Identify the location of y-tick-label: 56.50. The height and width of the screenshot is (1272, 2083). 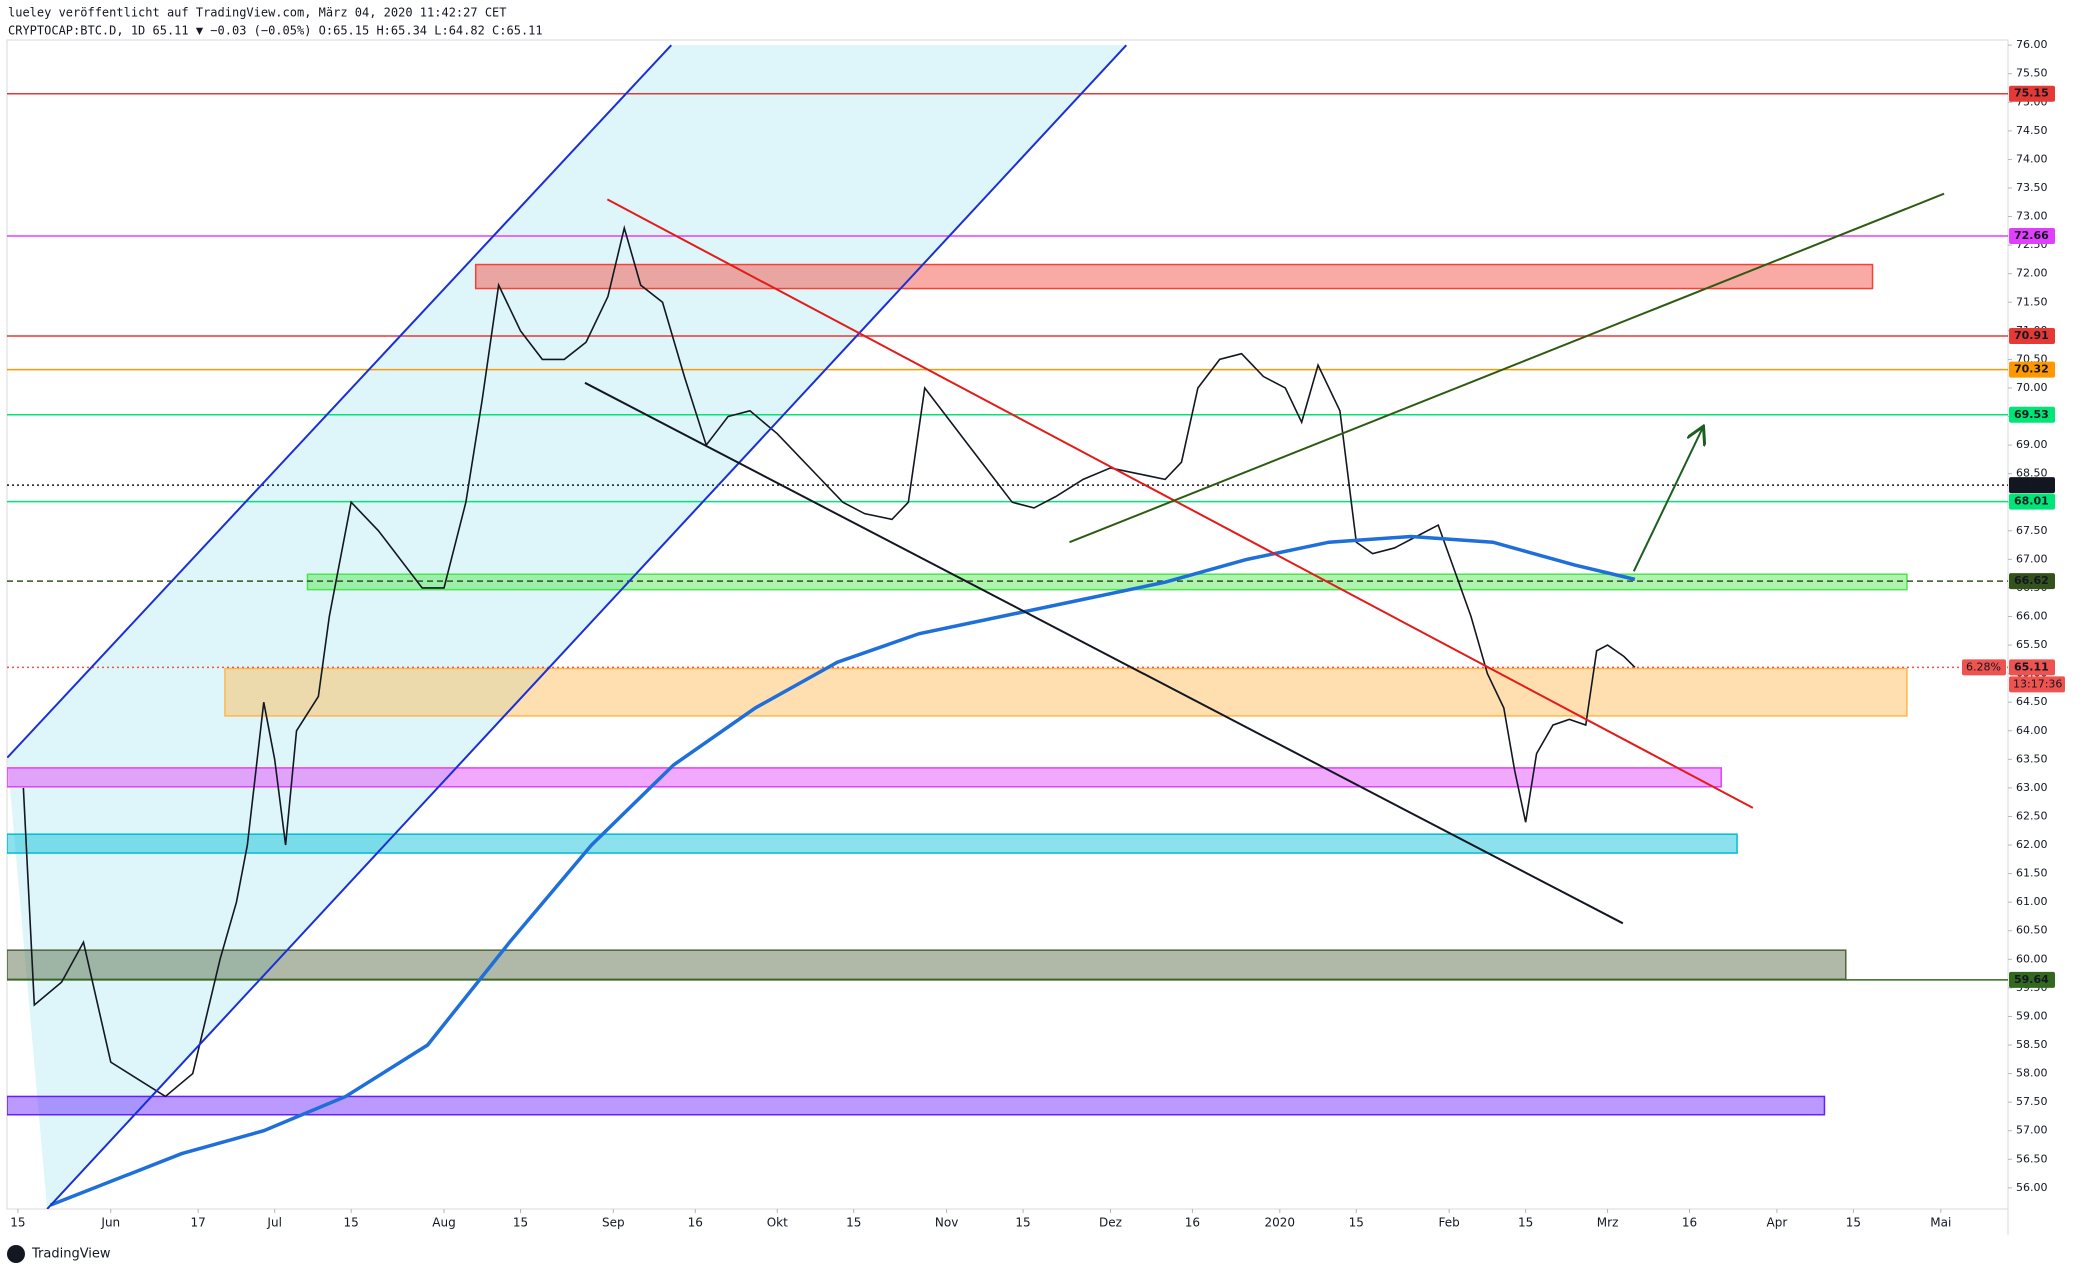
(2032, 1158).